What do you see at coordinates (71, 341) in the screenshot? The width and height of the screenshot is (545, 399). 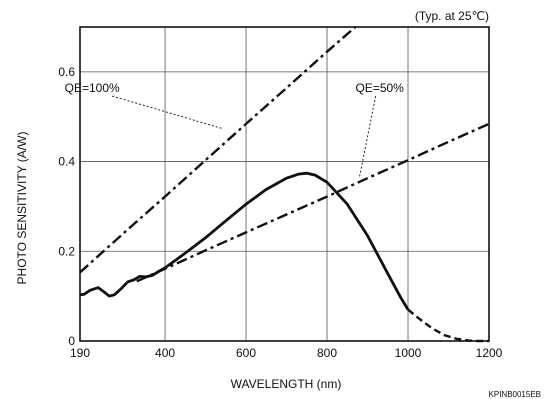 I see `y-tick-label-0: 0` at bounding box center [71, 341].